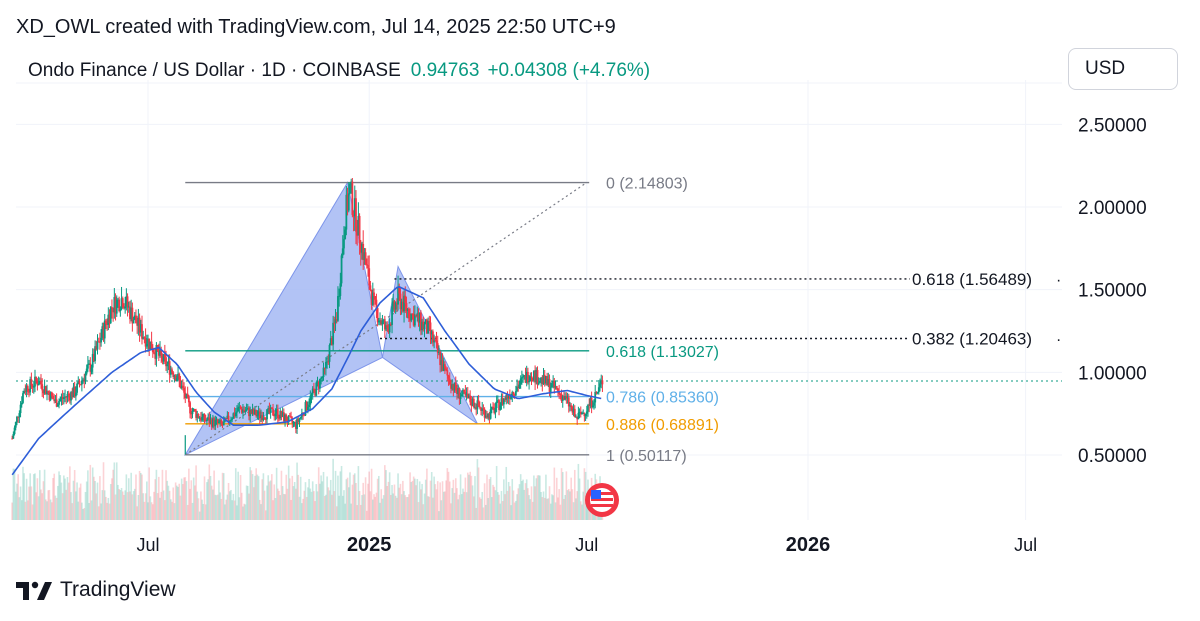 This screenshot has width=1200, height=621. I want to click on tradingview-logo: TradingView, so click(96, 590).